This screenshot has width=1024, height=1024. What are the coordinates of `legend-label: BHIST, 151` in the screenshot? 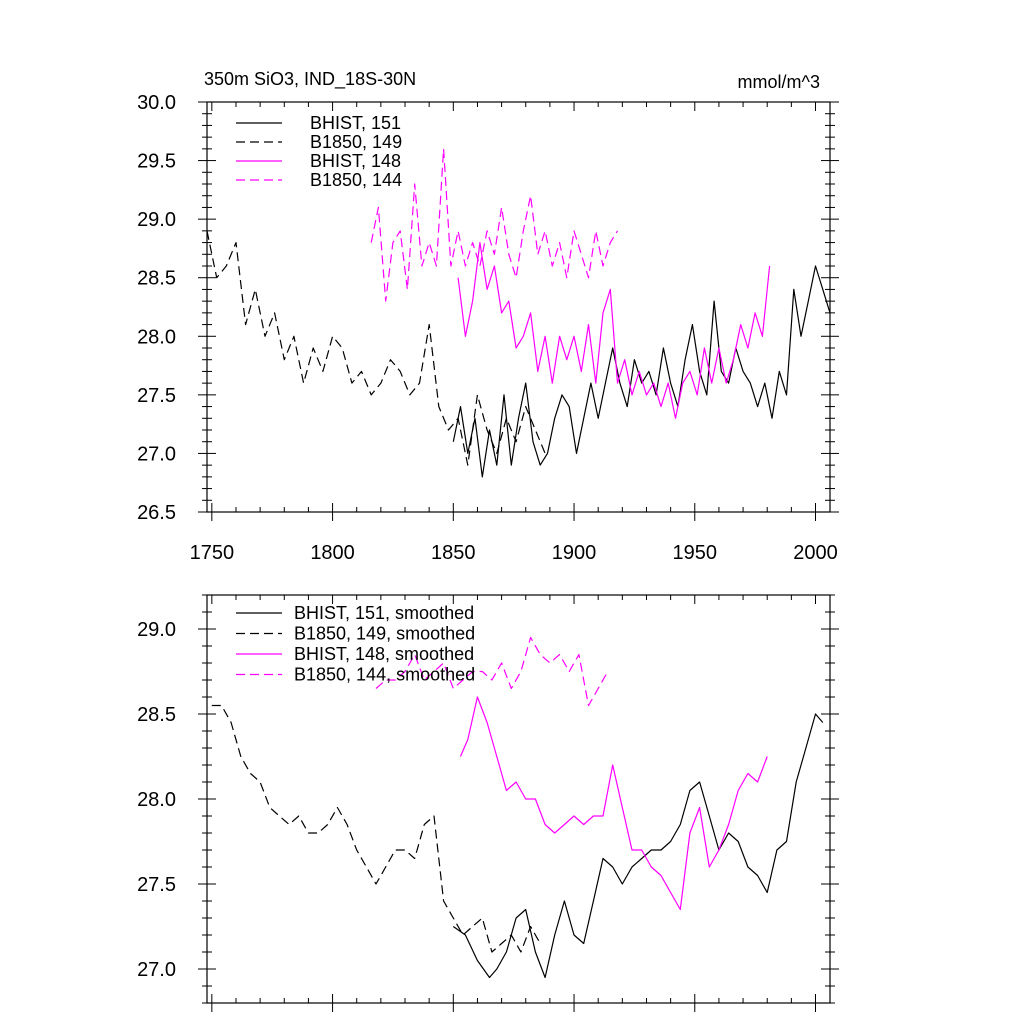 It's located at (355, 123).